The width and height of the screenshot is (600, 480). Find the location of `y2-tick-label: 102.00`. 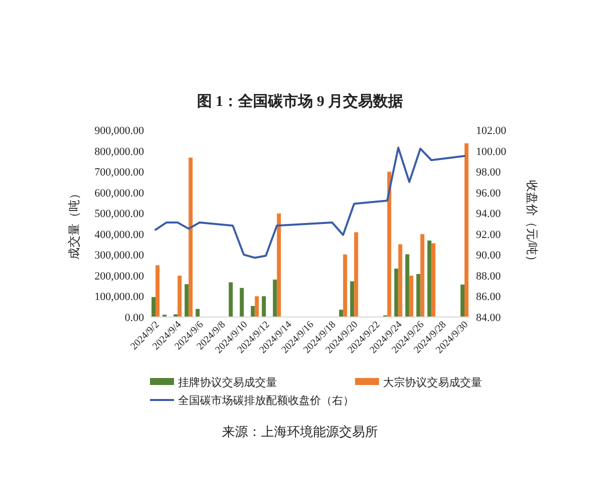

y2-tick-label: 102.00 is located at coordinates (491, 131).